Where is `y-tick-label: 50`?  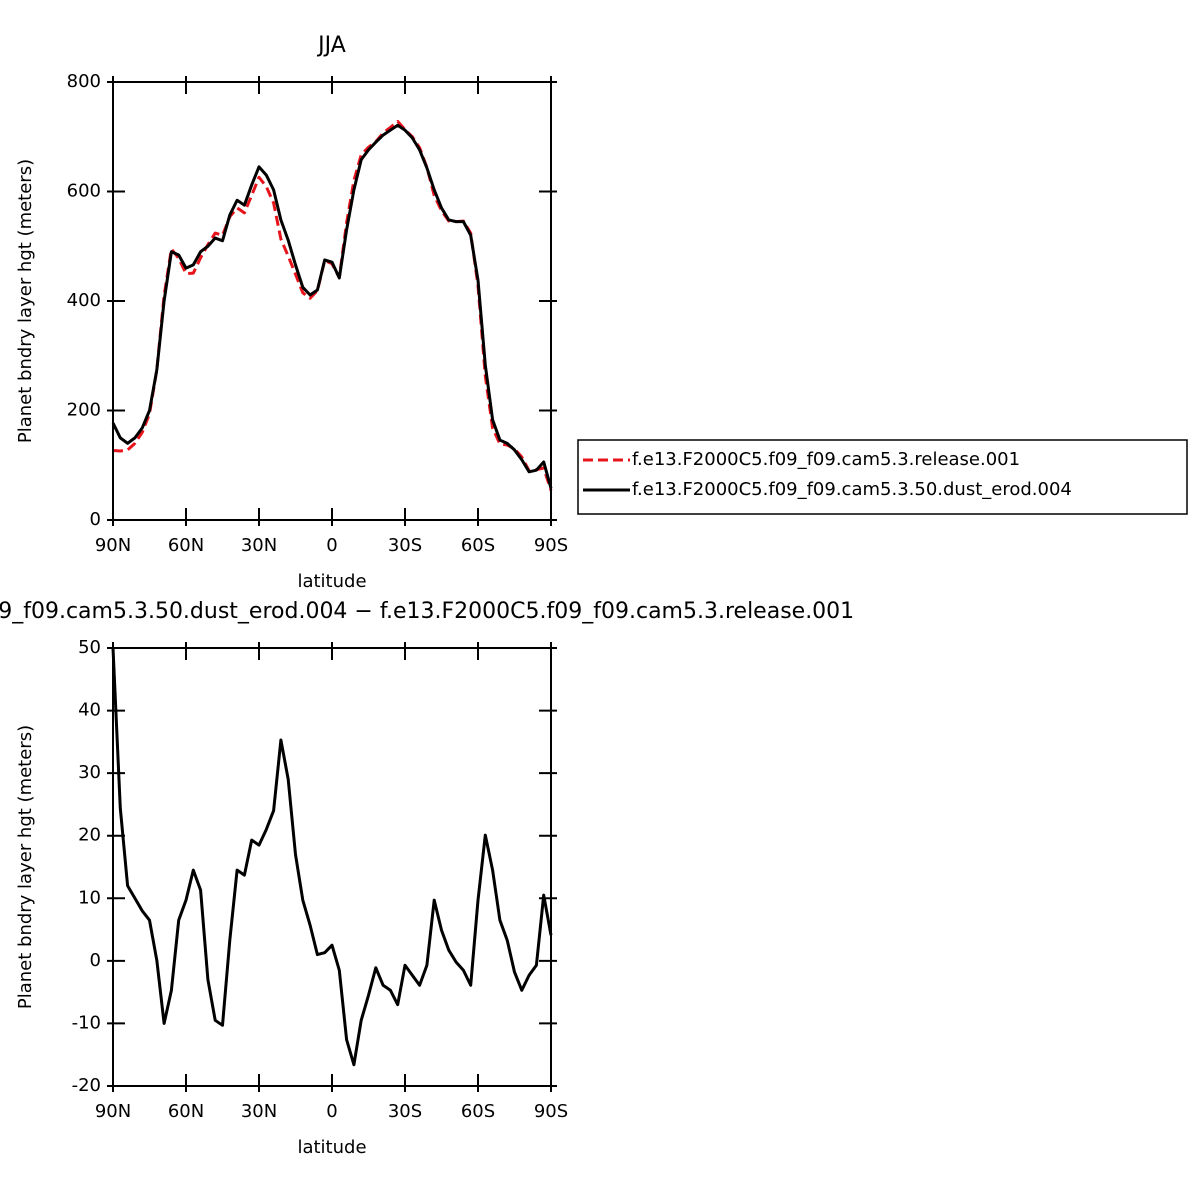 y-tick-label: 50 is located at coordinates (89, 647).